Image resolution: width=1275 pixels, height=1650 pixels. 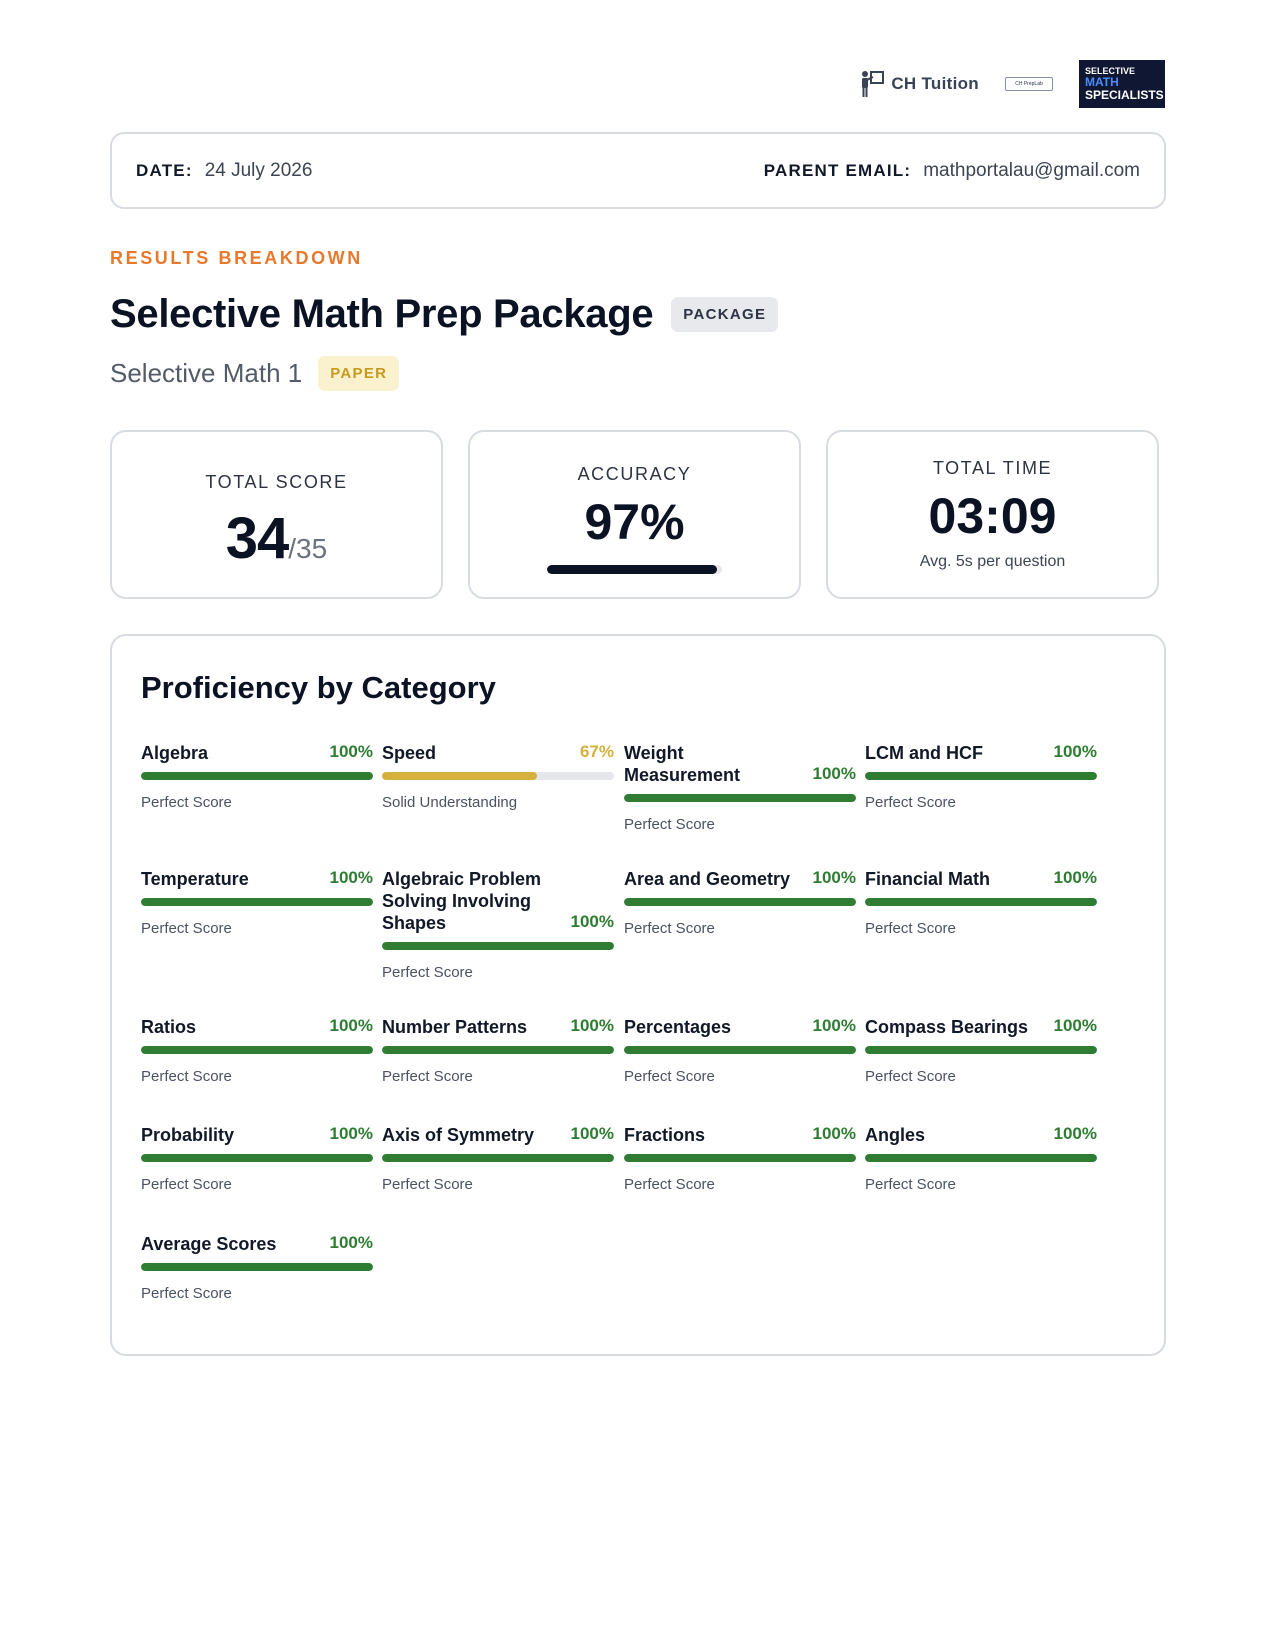 I want to click on title-row: Selective Math Prep Package PACKAGE, so click(x=444, y=314).